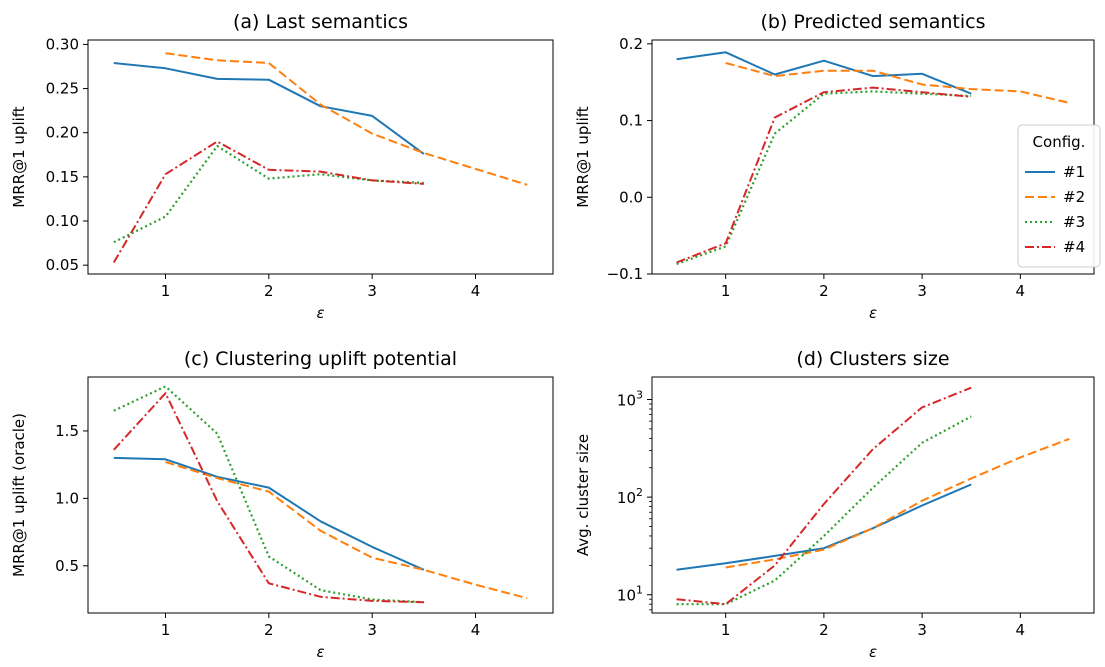 This screenshot has width=1105, height=667. Describe the element at coordinates (872, 359) in the screenshot. I see `subplot-title: (d) Clusters size` at that location.